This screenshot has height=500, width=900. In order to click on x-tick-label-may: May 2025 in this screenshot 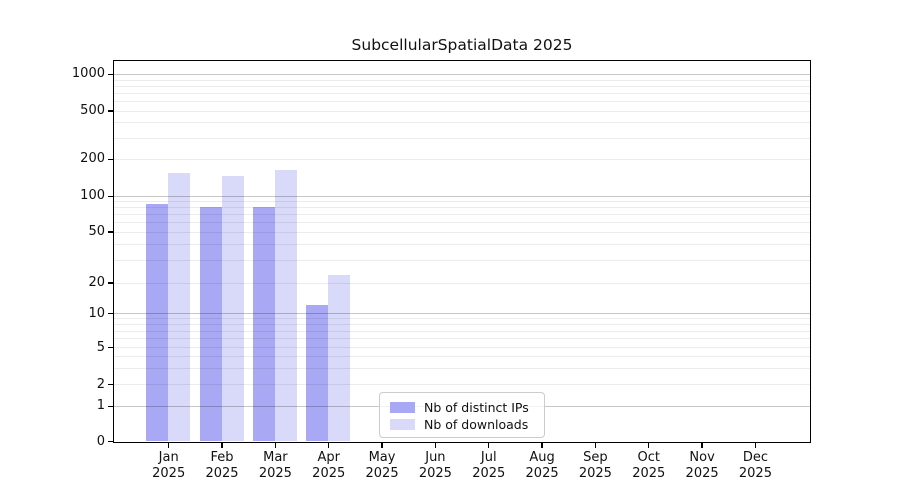, I will do `click(382, 465)`.